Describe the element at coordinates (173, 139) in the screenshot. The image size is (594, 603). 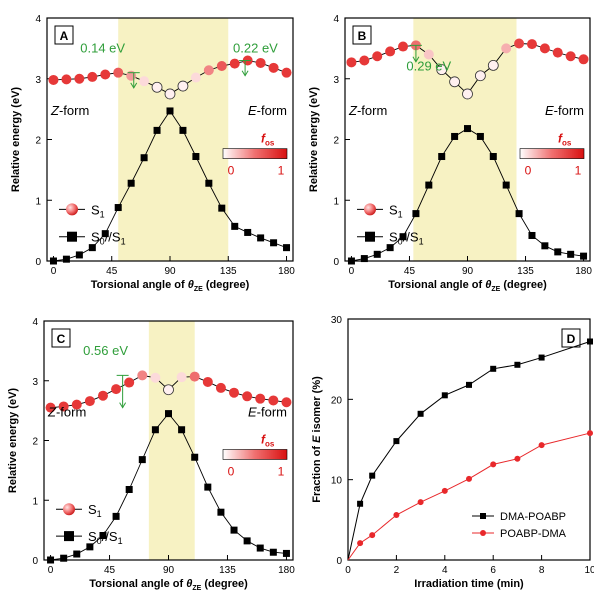
I see `transition-band` at that location.